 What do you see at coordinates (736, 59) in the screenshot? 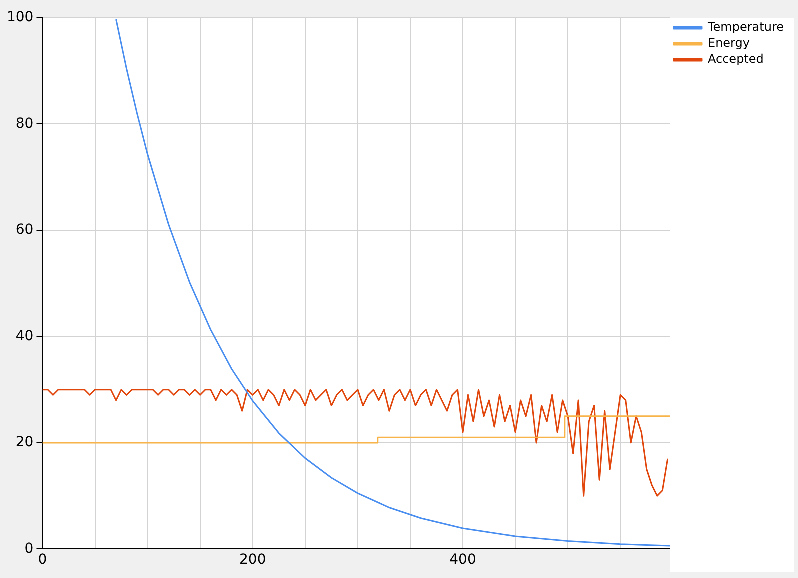
I see `legend-label: Accepted` at bounding box center [736, 59].